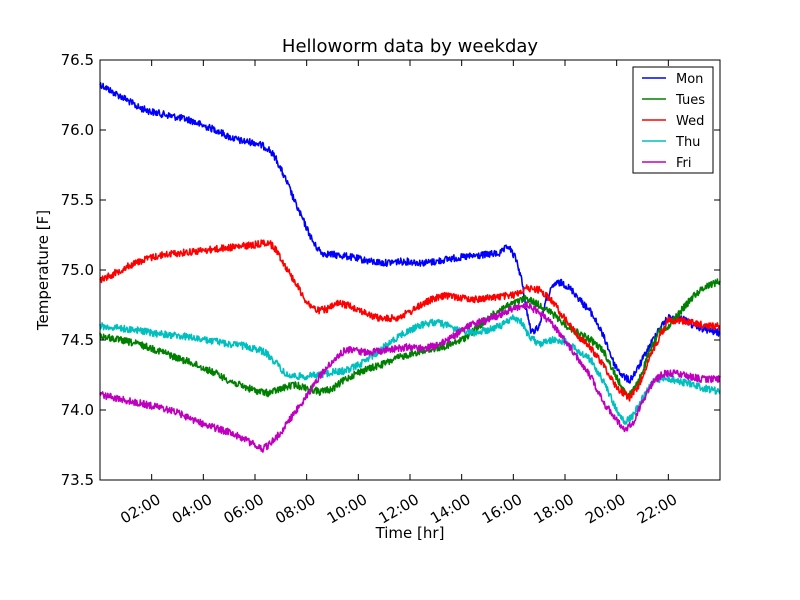  I want to click on series-line-thu, so click(410, 369).